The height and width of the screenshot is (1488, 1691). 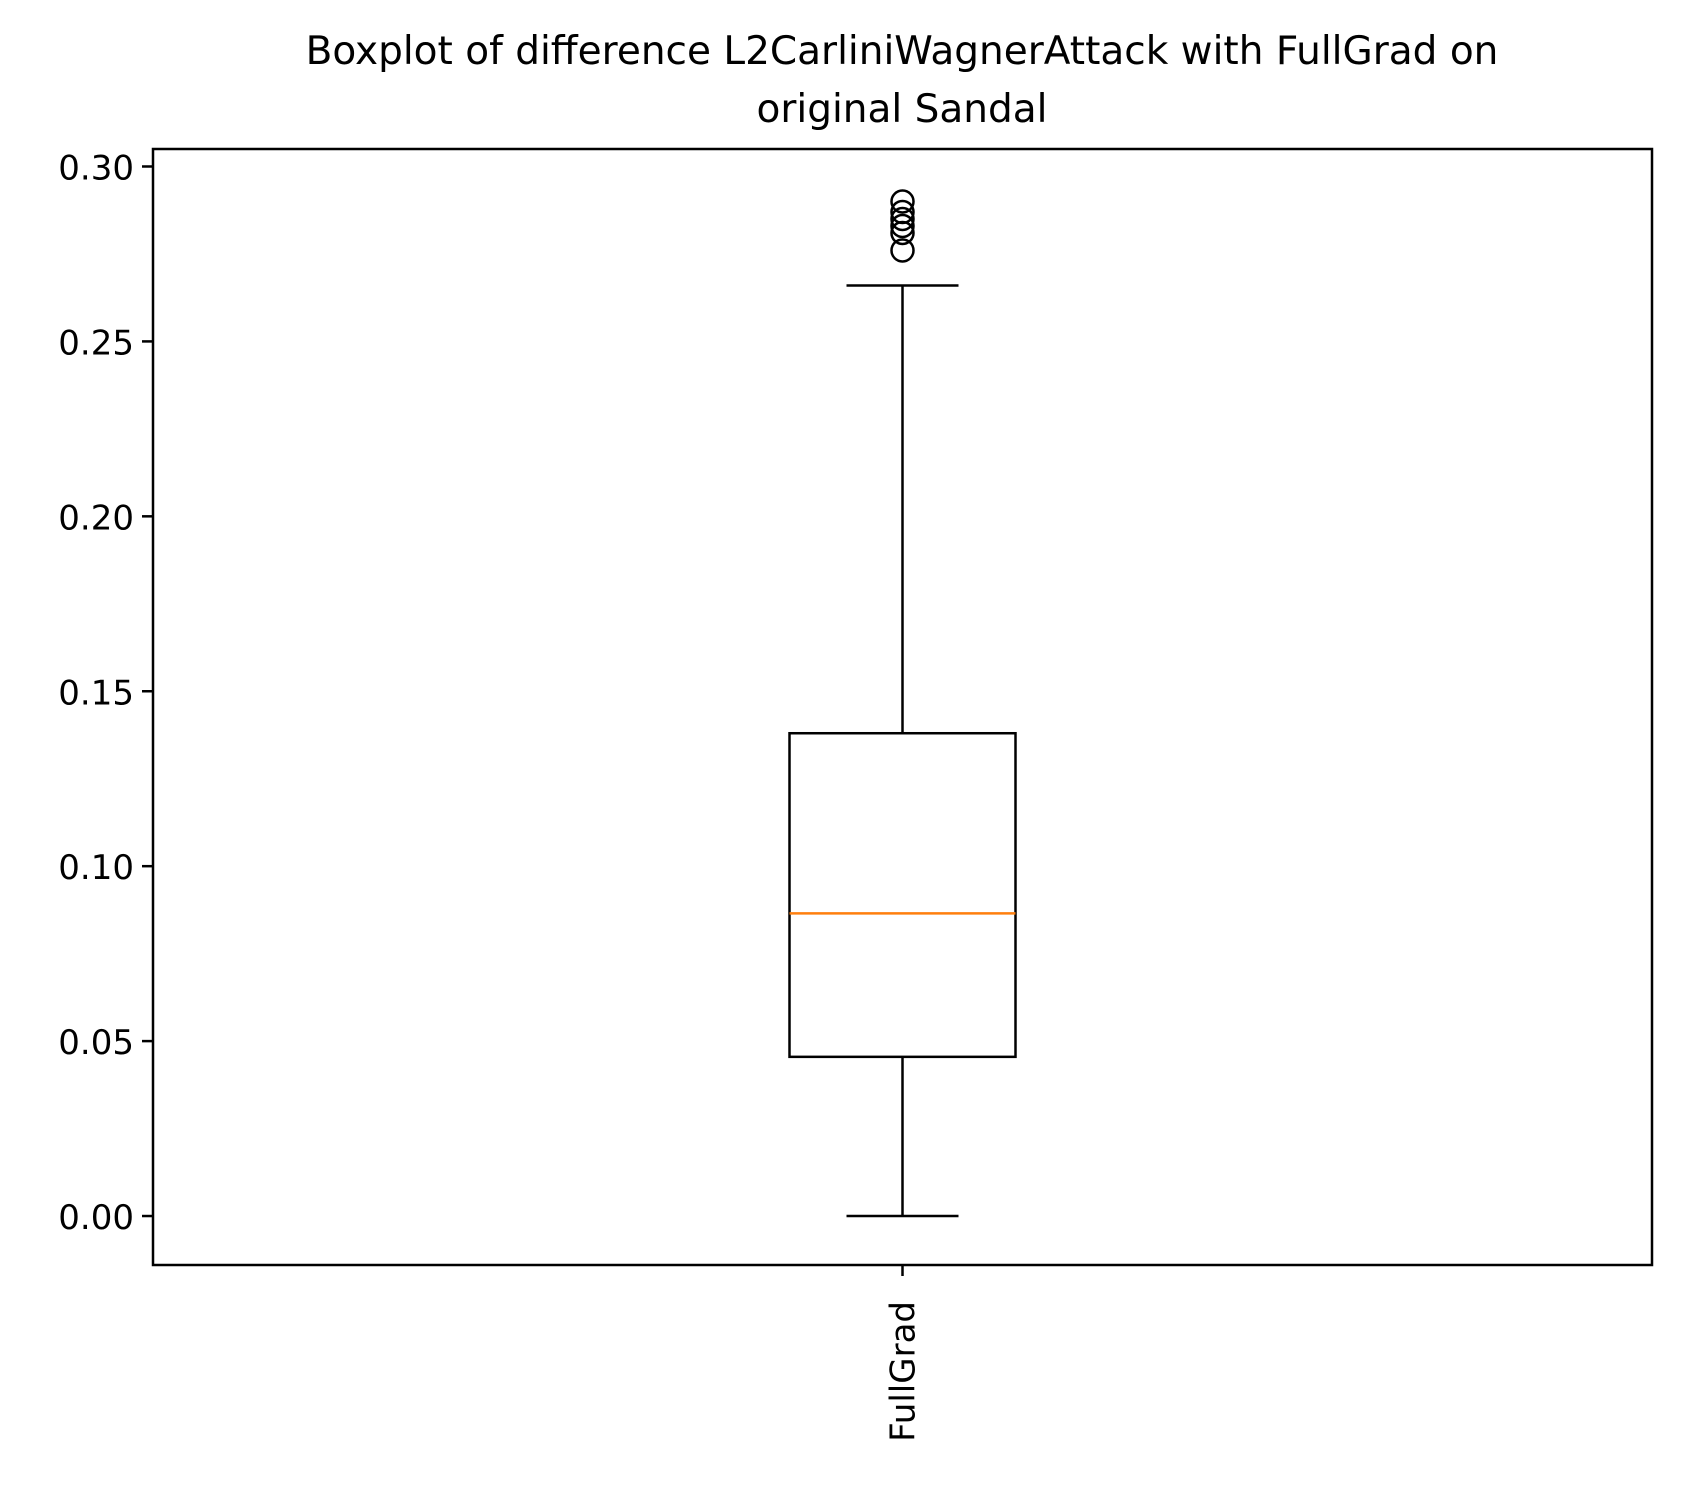 I want to click on y-tick-label: 0.10, so click(x=96, y=868).